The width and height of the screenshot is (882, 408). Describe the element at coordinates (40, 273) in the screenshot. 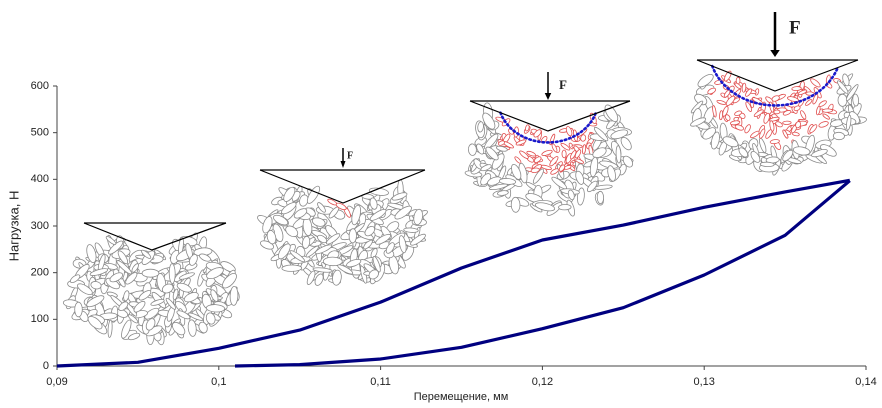

I see `y-tick-label: 200` at that location.